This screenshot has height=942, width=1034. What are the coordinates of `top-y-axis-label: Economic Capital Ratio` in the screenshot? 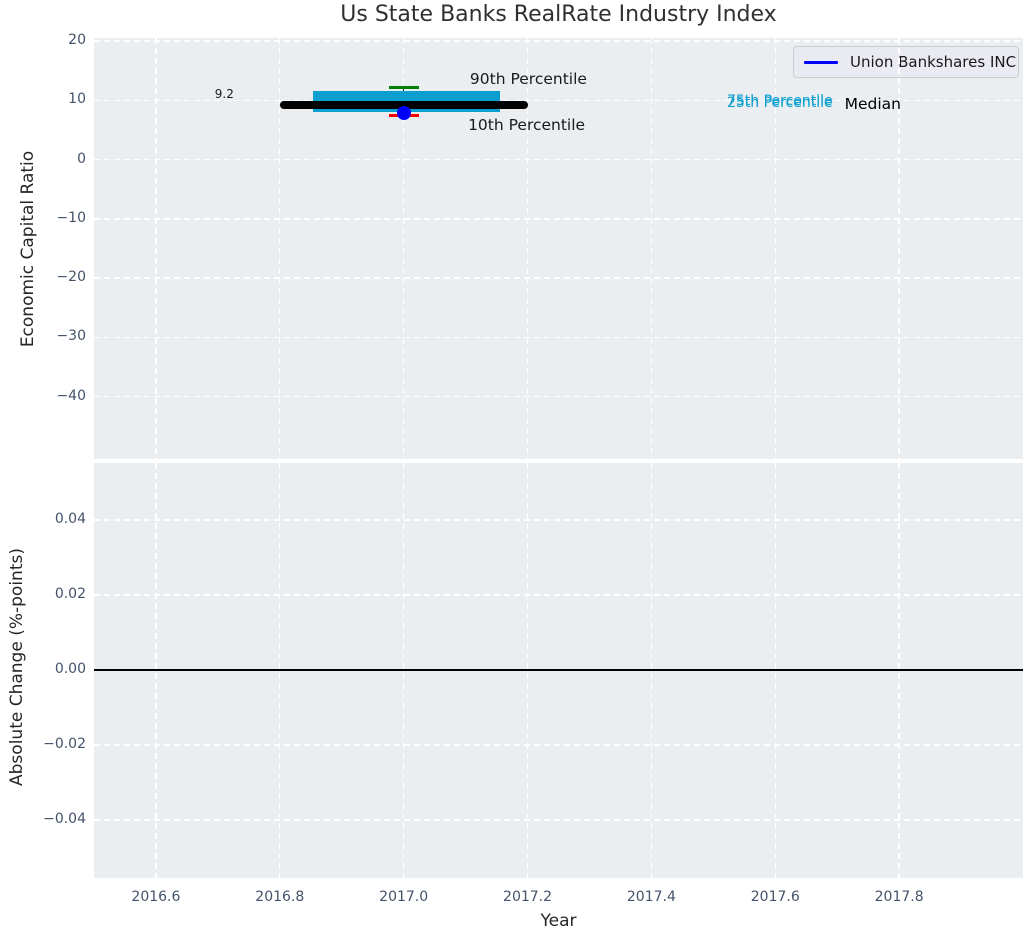 It's located at (28, 249).